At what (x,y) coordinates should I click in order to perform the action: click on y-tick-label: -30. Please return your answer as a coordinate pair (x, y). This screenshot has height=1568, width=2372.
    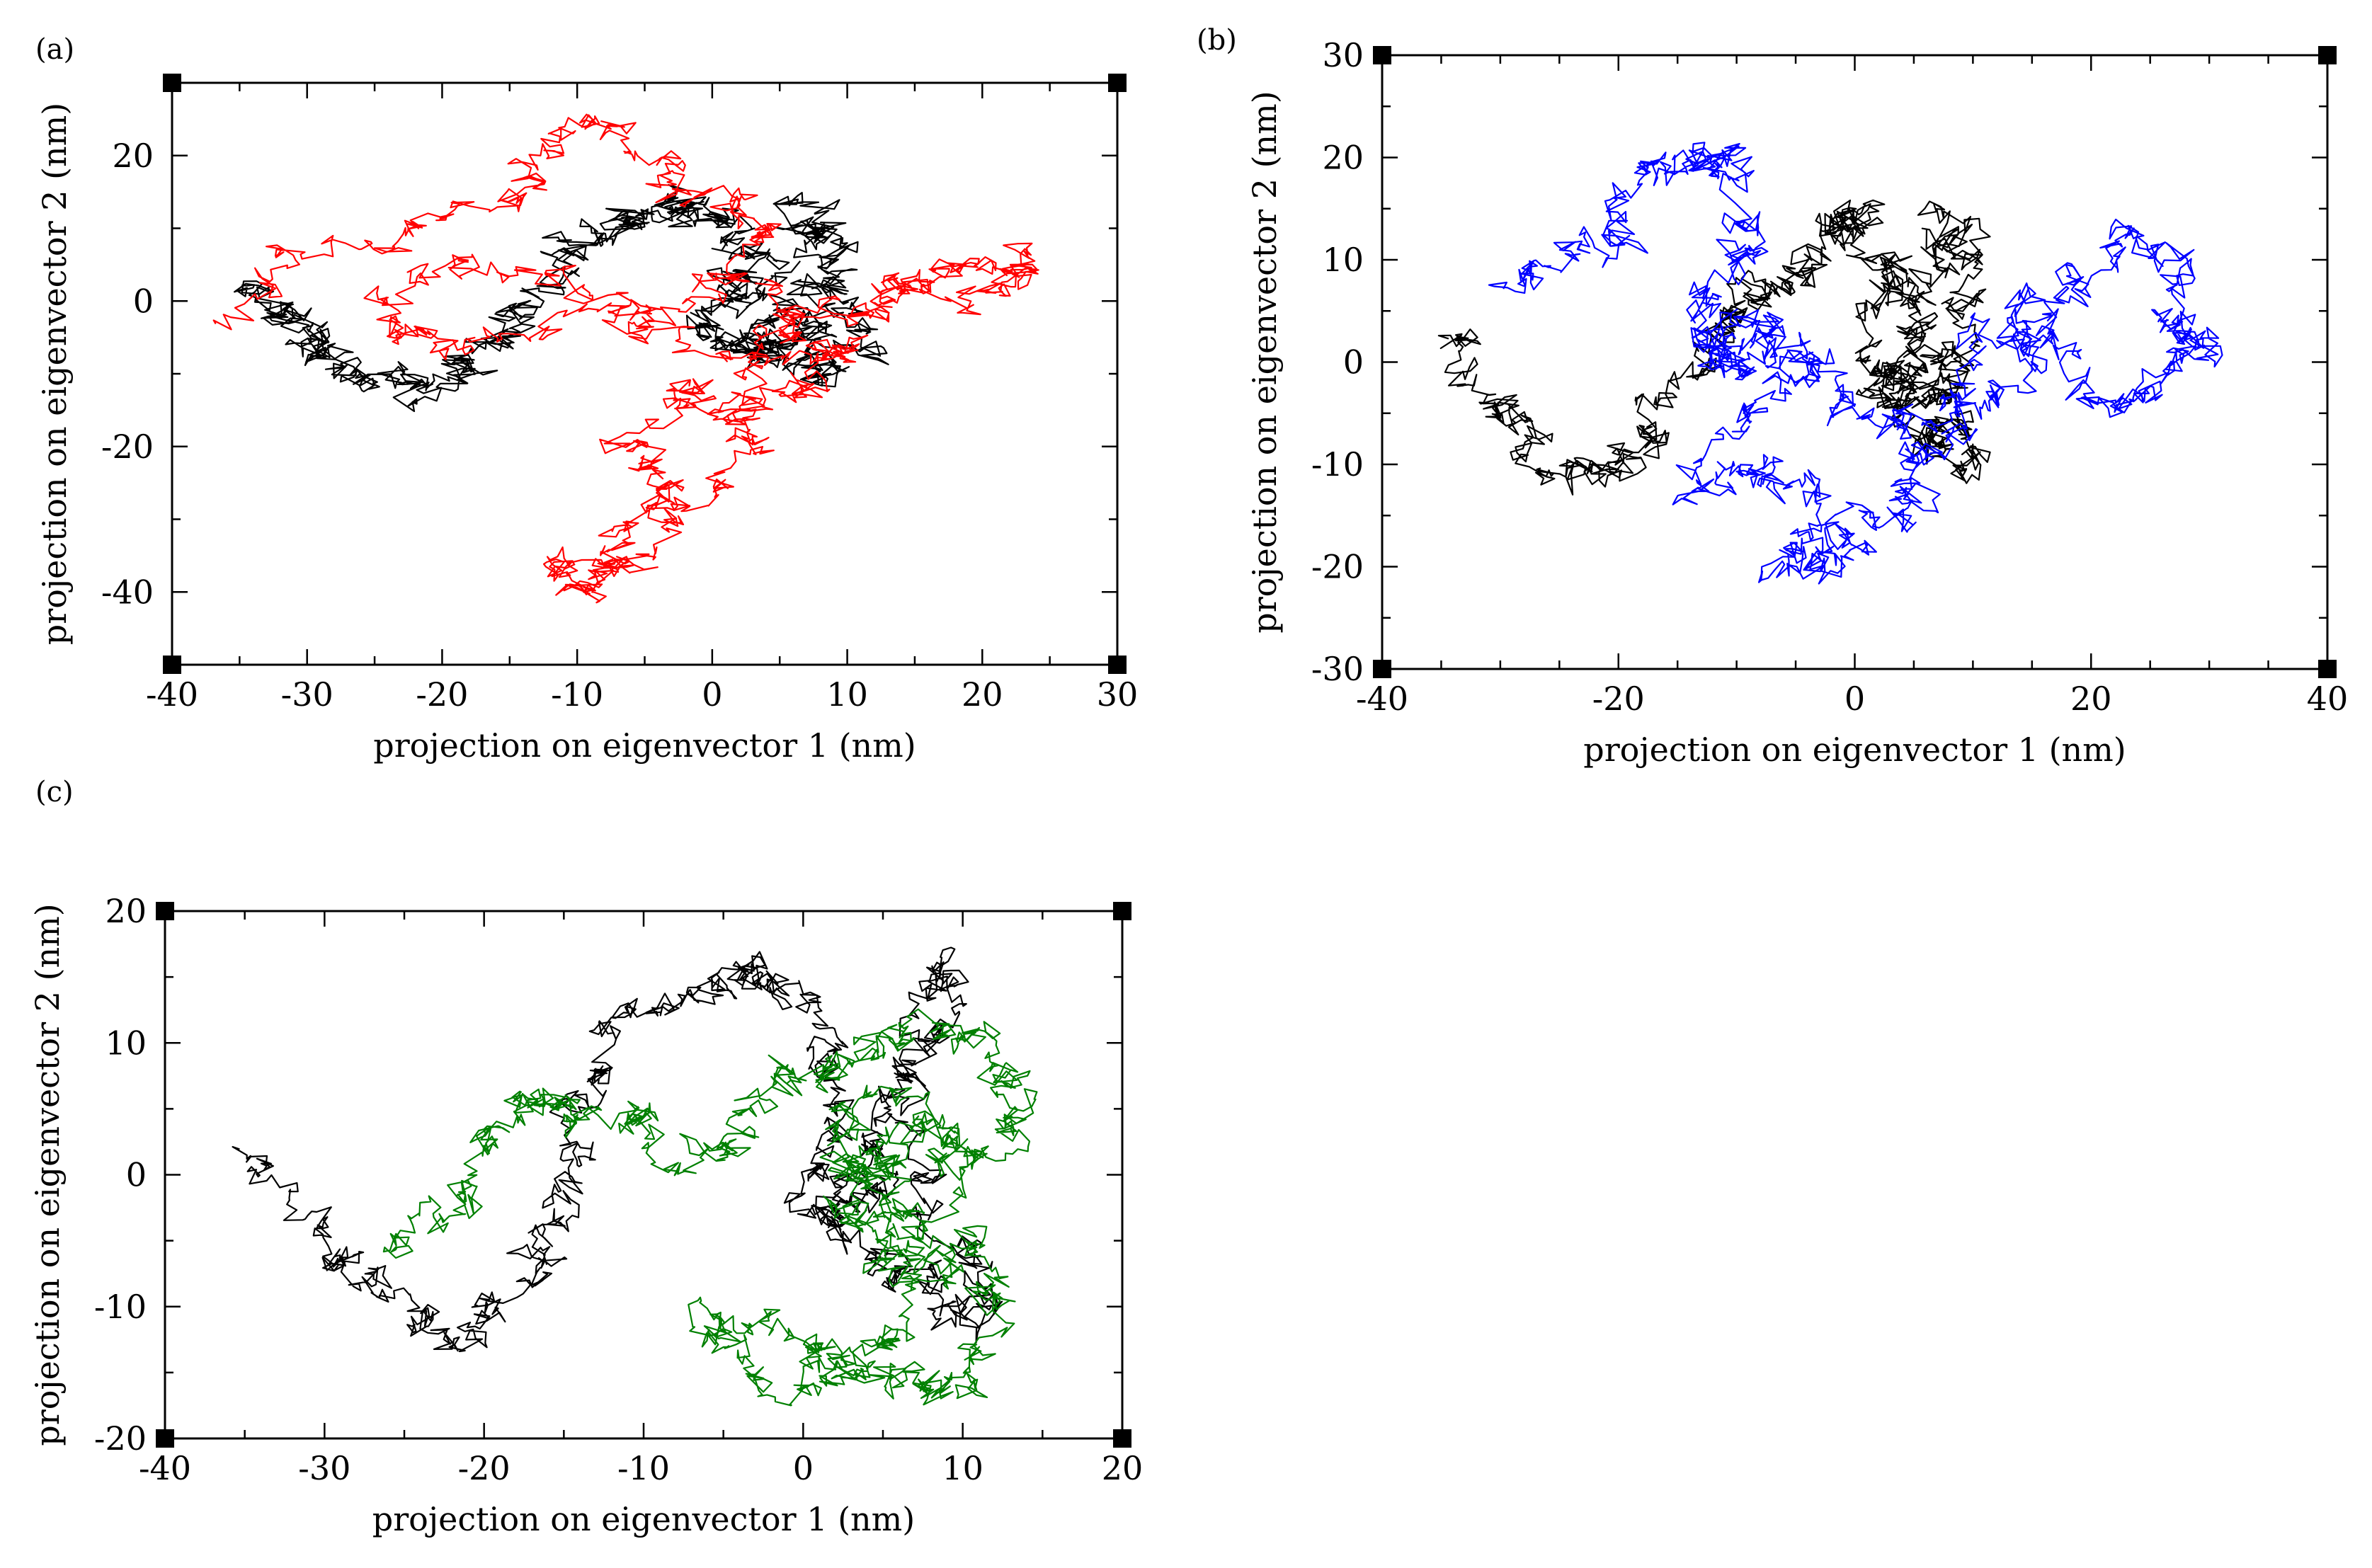
    Looking at the image, I should click on (1337, 669).